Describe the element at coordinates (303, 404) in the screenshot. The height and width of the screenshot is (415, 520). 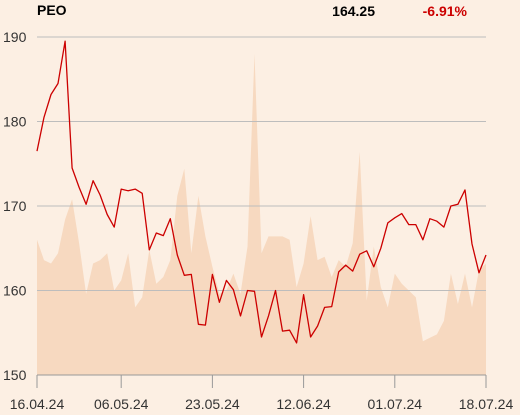
I see `x-tick-label: 12.06.24` at that location.